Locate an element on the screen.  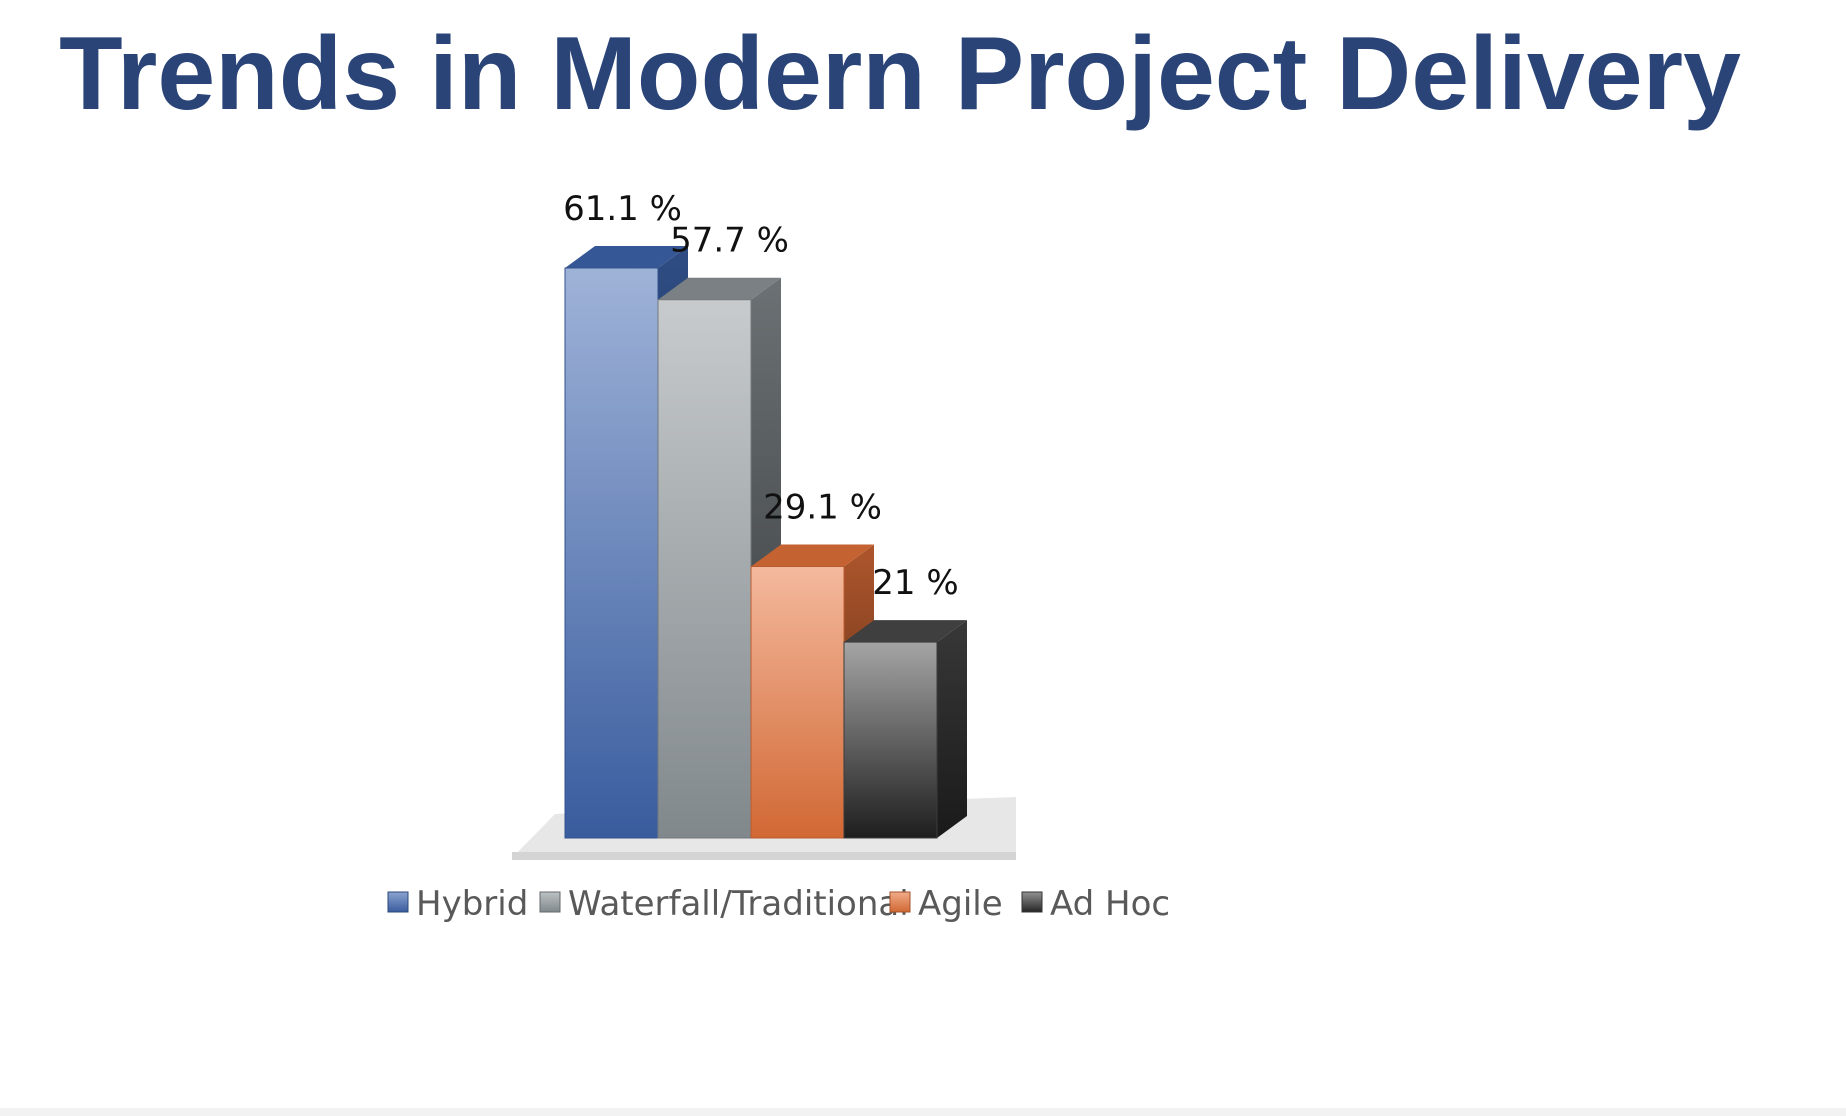
data-label: 57.7 % is located at coordinates (729, 241).